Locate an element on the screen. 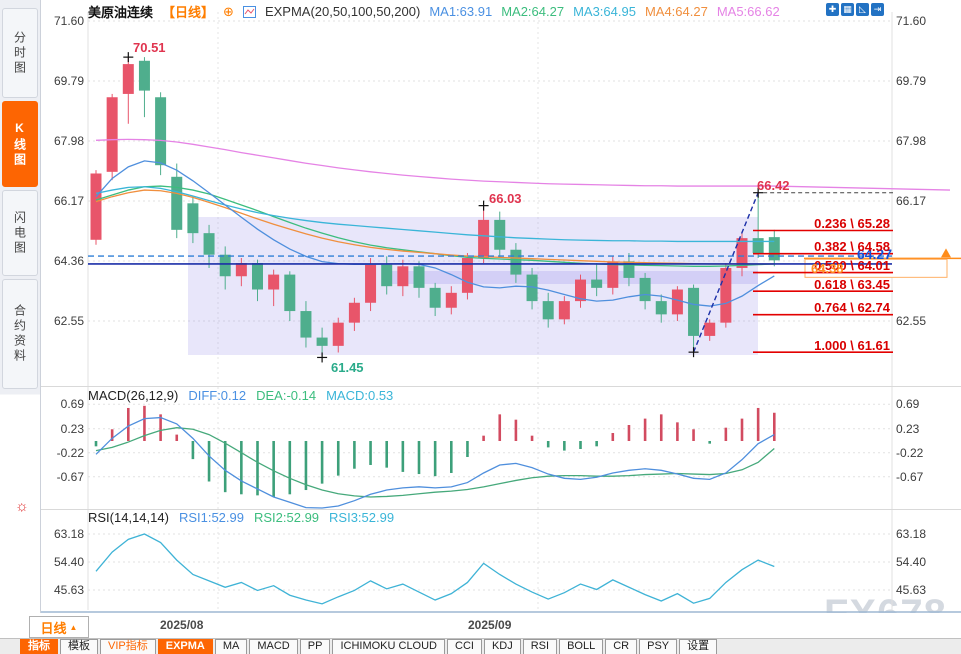 Image resolution: width=961 pixels, height=654 pixels. toolbar-tab-indicator: 指标 is located at coordinates (39, 646).